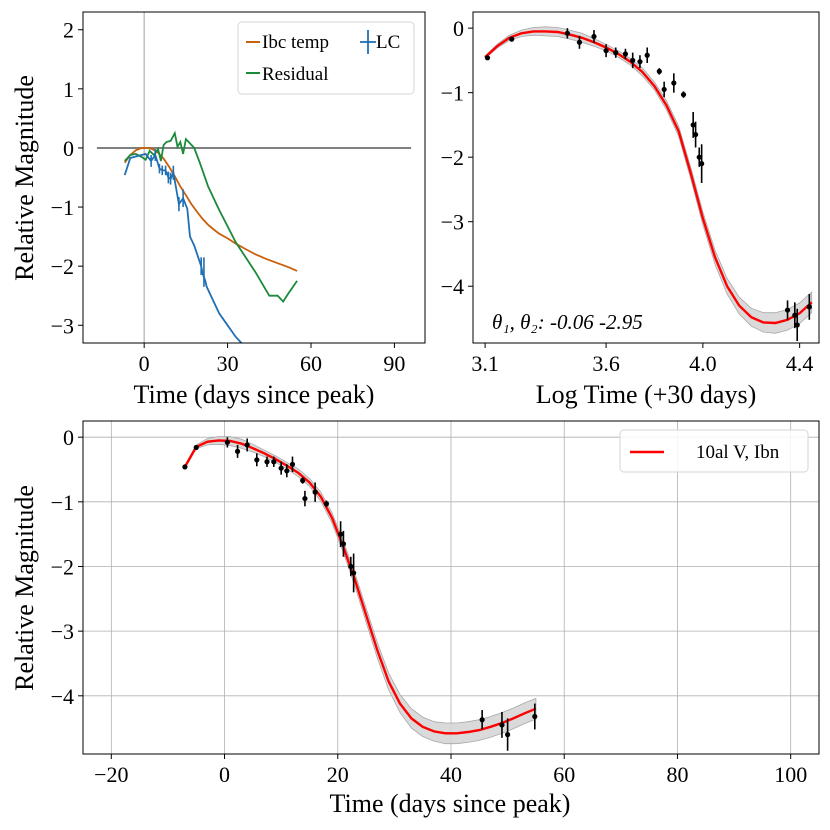 This screenshot has height=830, width=830. Describe the element at coordinates (111, 774) in the screenshot. I see `x-tick-label: −20` at that location.